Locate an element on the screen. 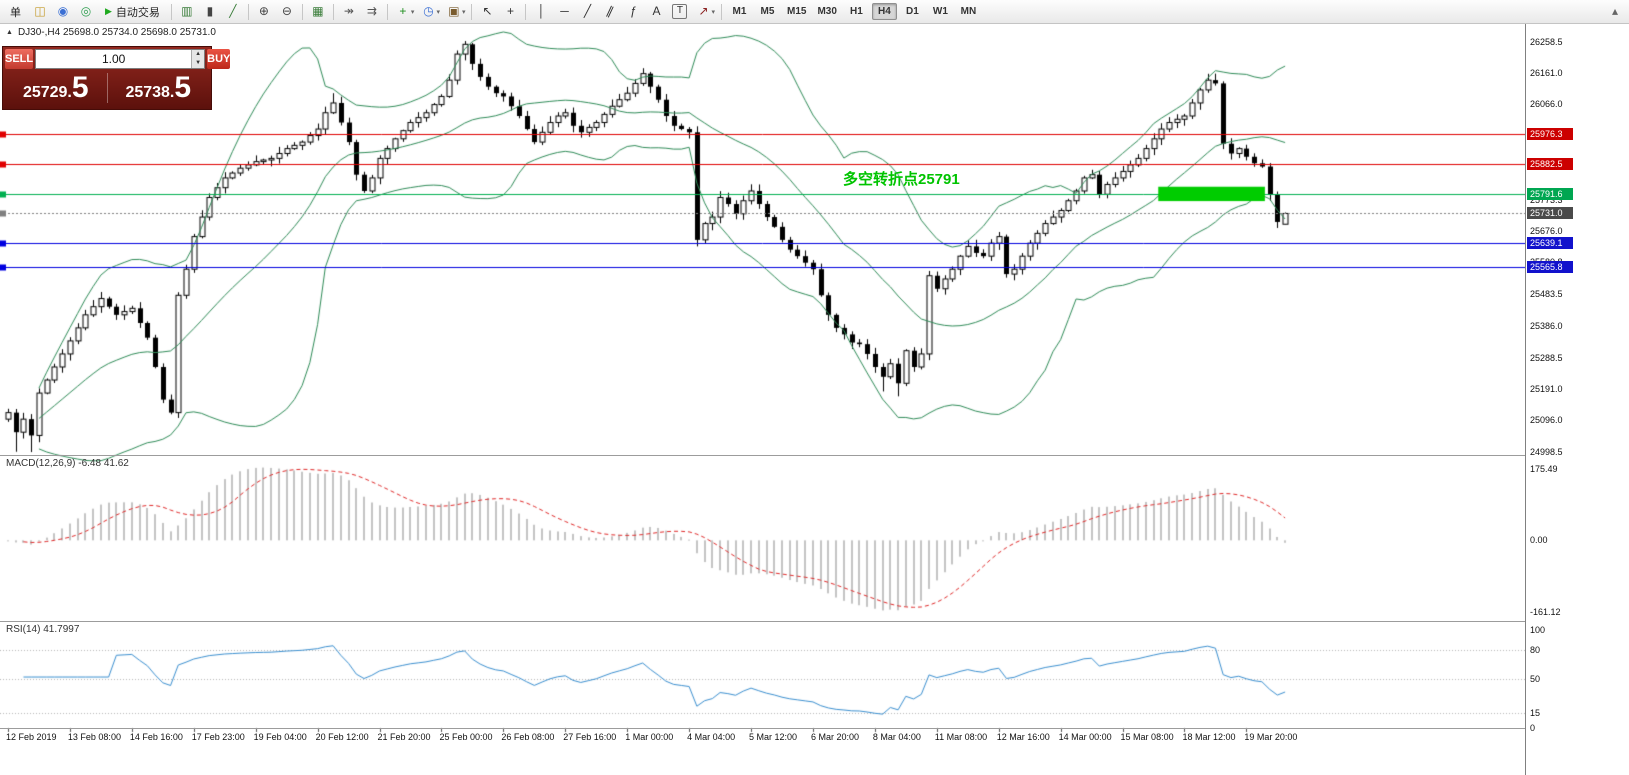 This screenshot has width=1629, height=775. price-axis-label: 26258.5 is located at coordinates (1546, 41).